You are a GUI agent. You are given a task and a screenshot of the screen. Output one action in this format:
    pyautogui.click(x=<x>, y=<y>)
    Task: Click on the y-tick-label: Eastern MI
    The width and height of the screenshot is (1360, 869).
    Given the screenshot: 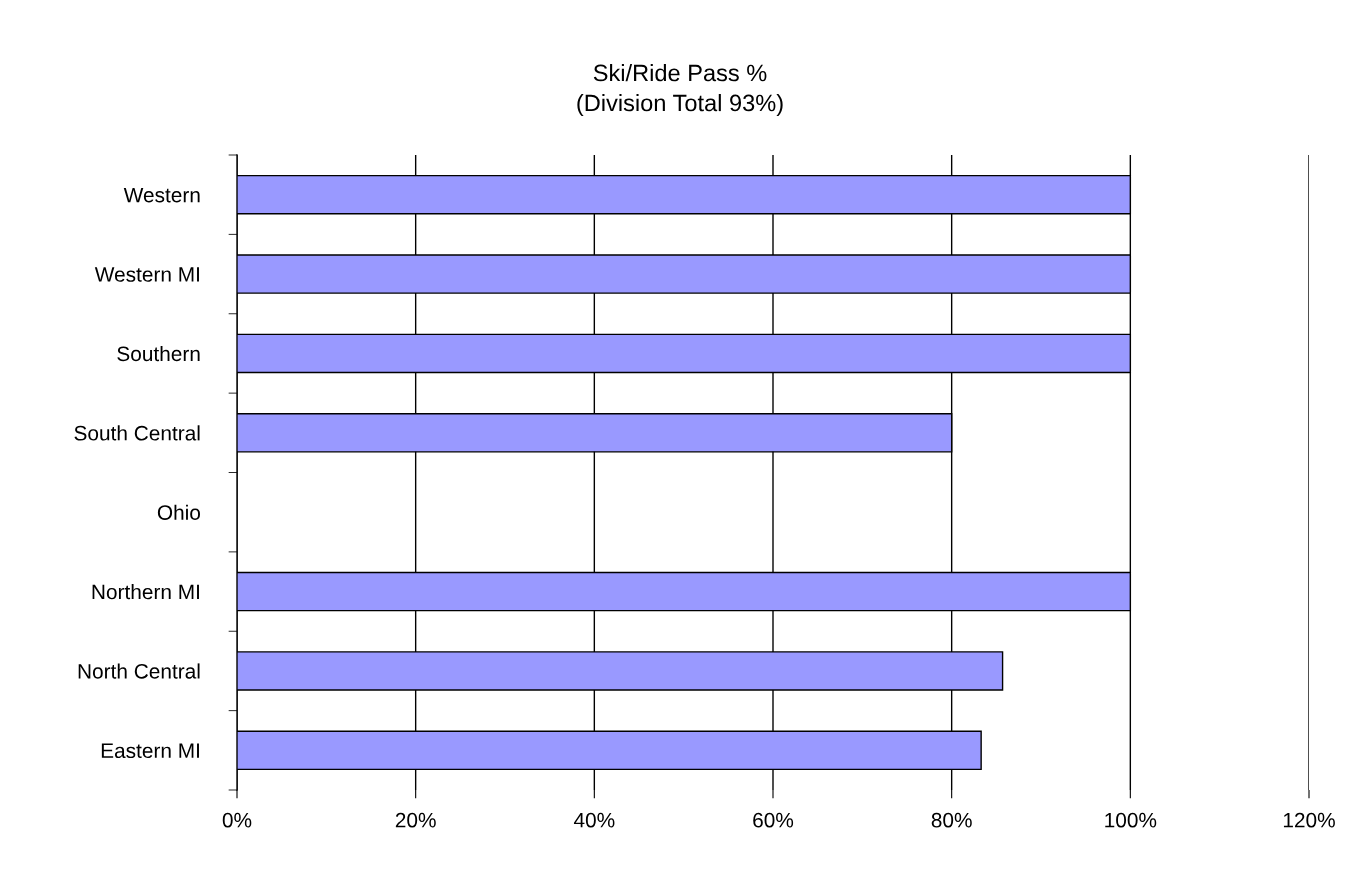 What is the action you would take?
    pyautogui.click(x=150, y=751)
    